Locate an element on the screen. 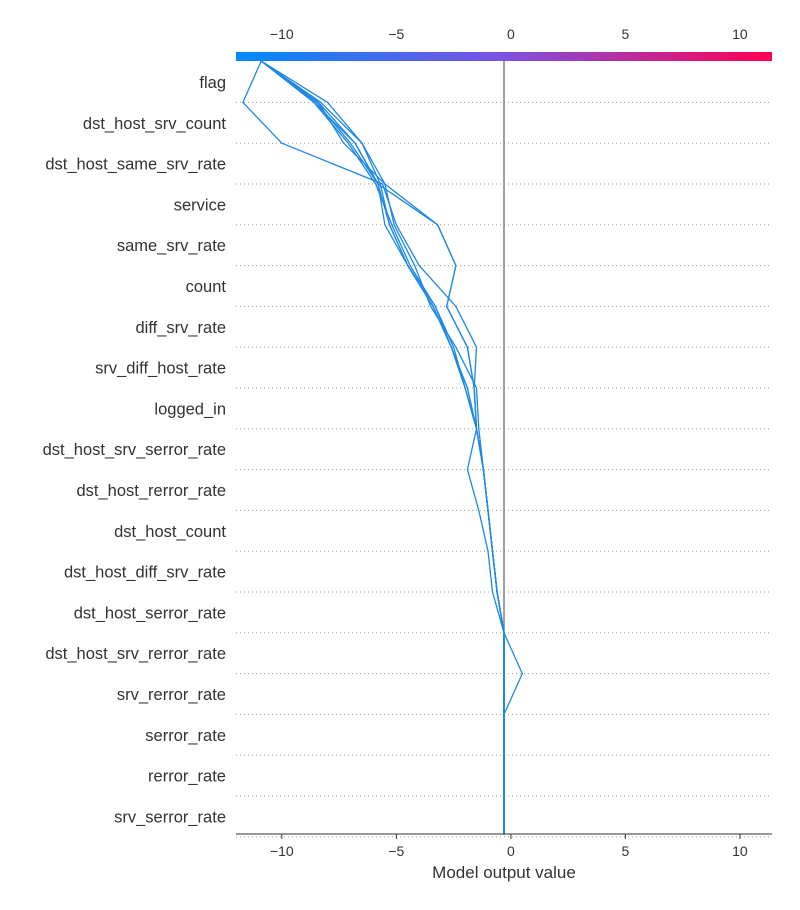  bottom-tick-label: 5 is located at coordinates (626, 851).